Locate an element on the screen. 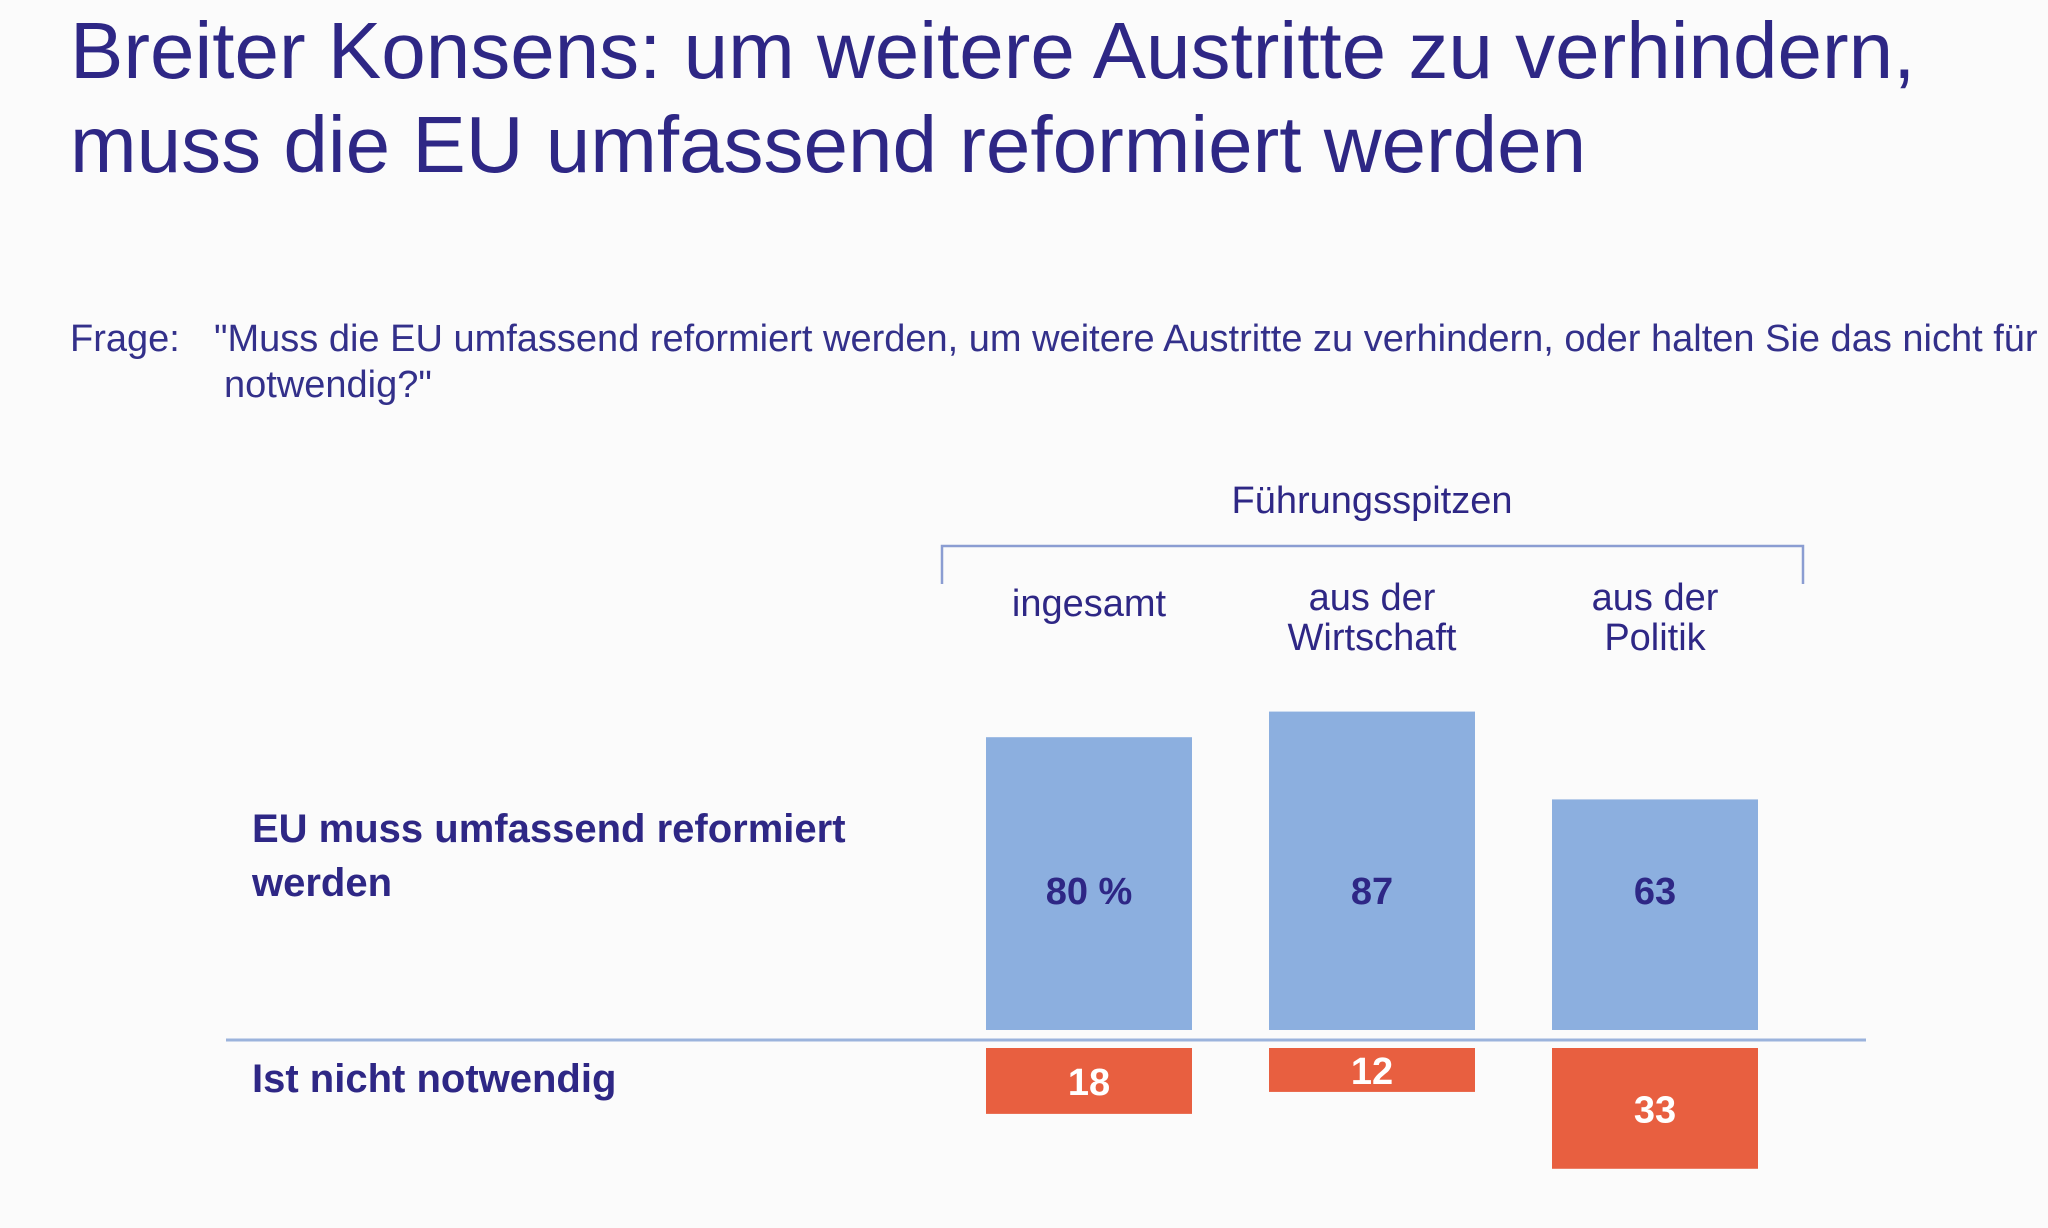 The width and height of the screenshot is (2048, 1228). row-label-not-necessary: Ist nicht notwendig is located at coordinates (434, 1079).